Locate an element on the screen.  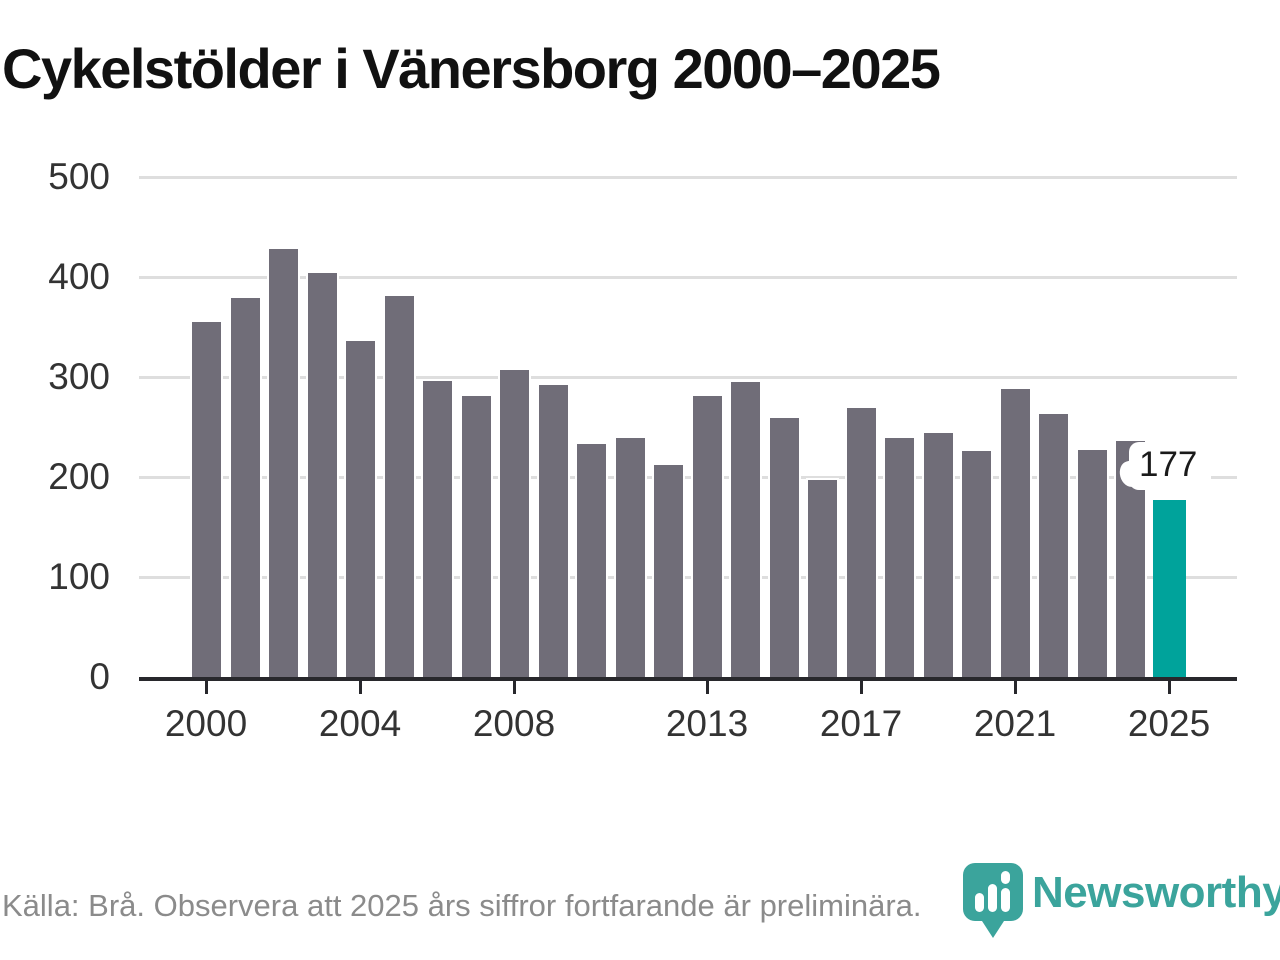
y-tick-label-400: 400 is located at coordinates (79, 276).